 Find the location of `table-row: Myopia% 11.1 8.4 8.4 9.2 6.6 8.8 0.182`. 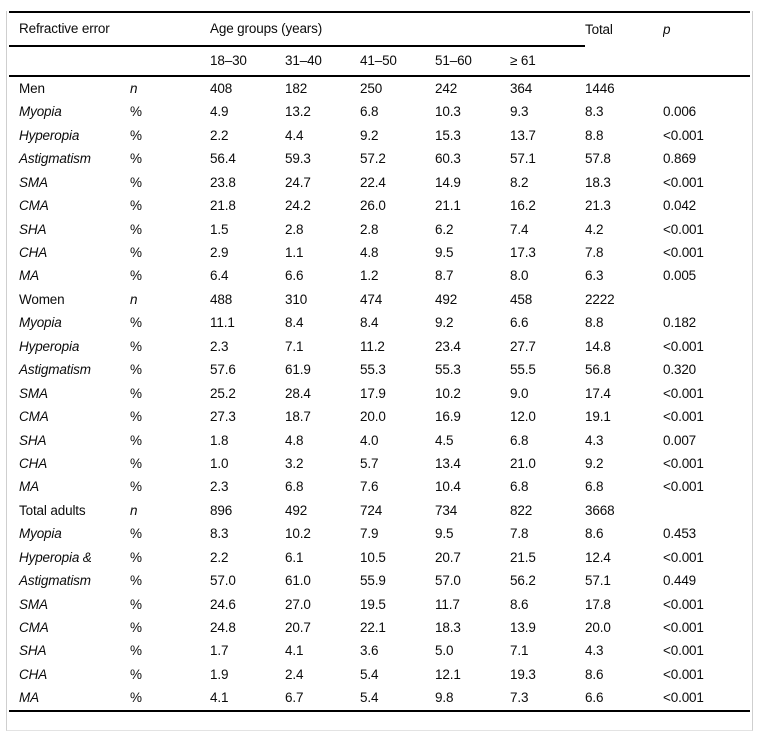

table-row: Myopia% 11.1 8.4 8.4 9.2 6.6 8.8 0.182 is located at coordinates (379, 322).